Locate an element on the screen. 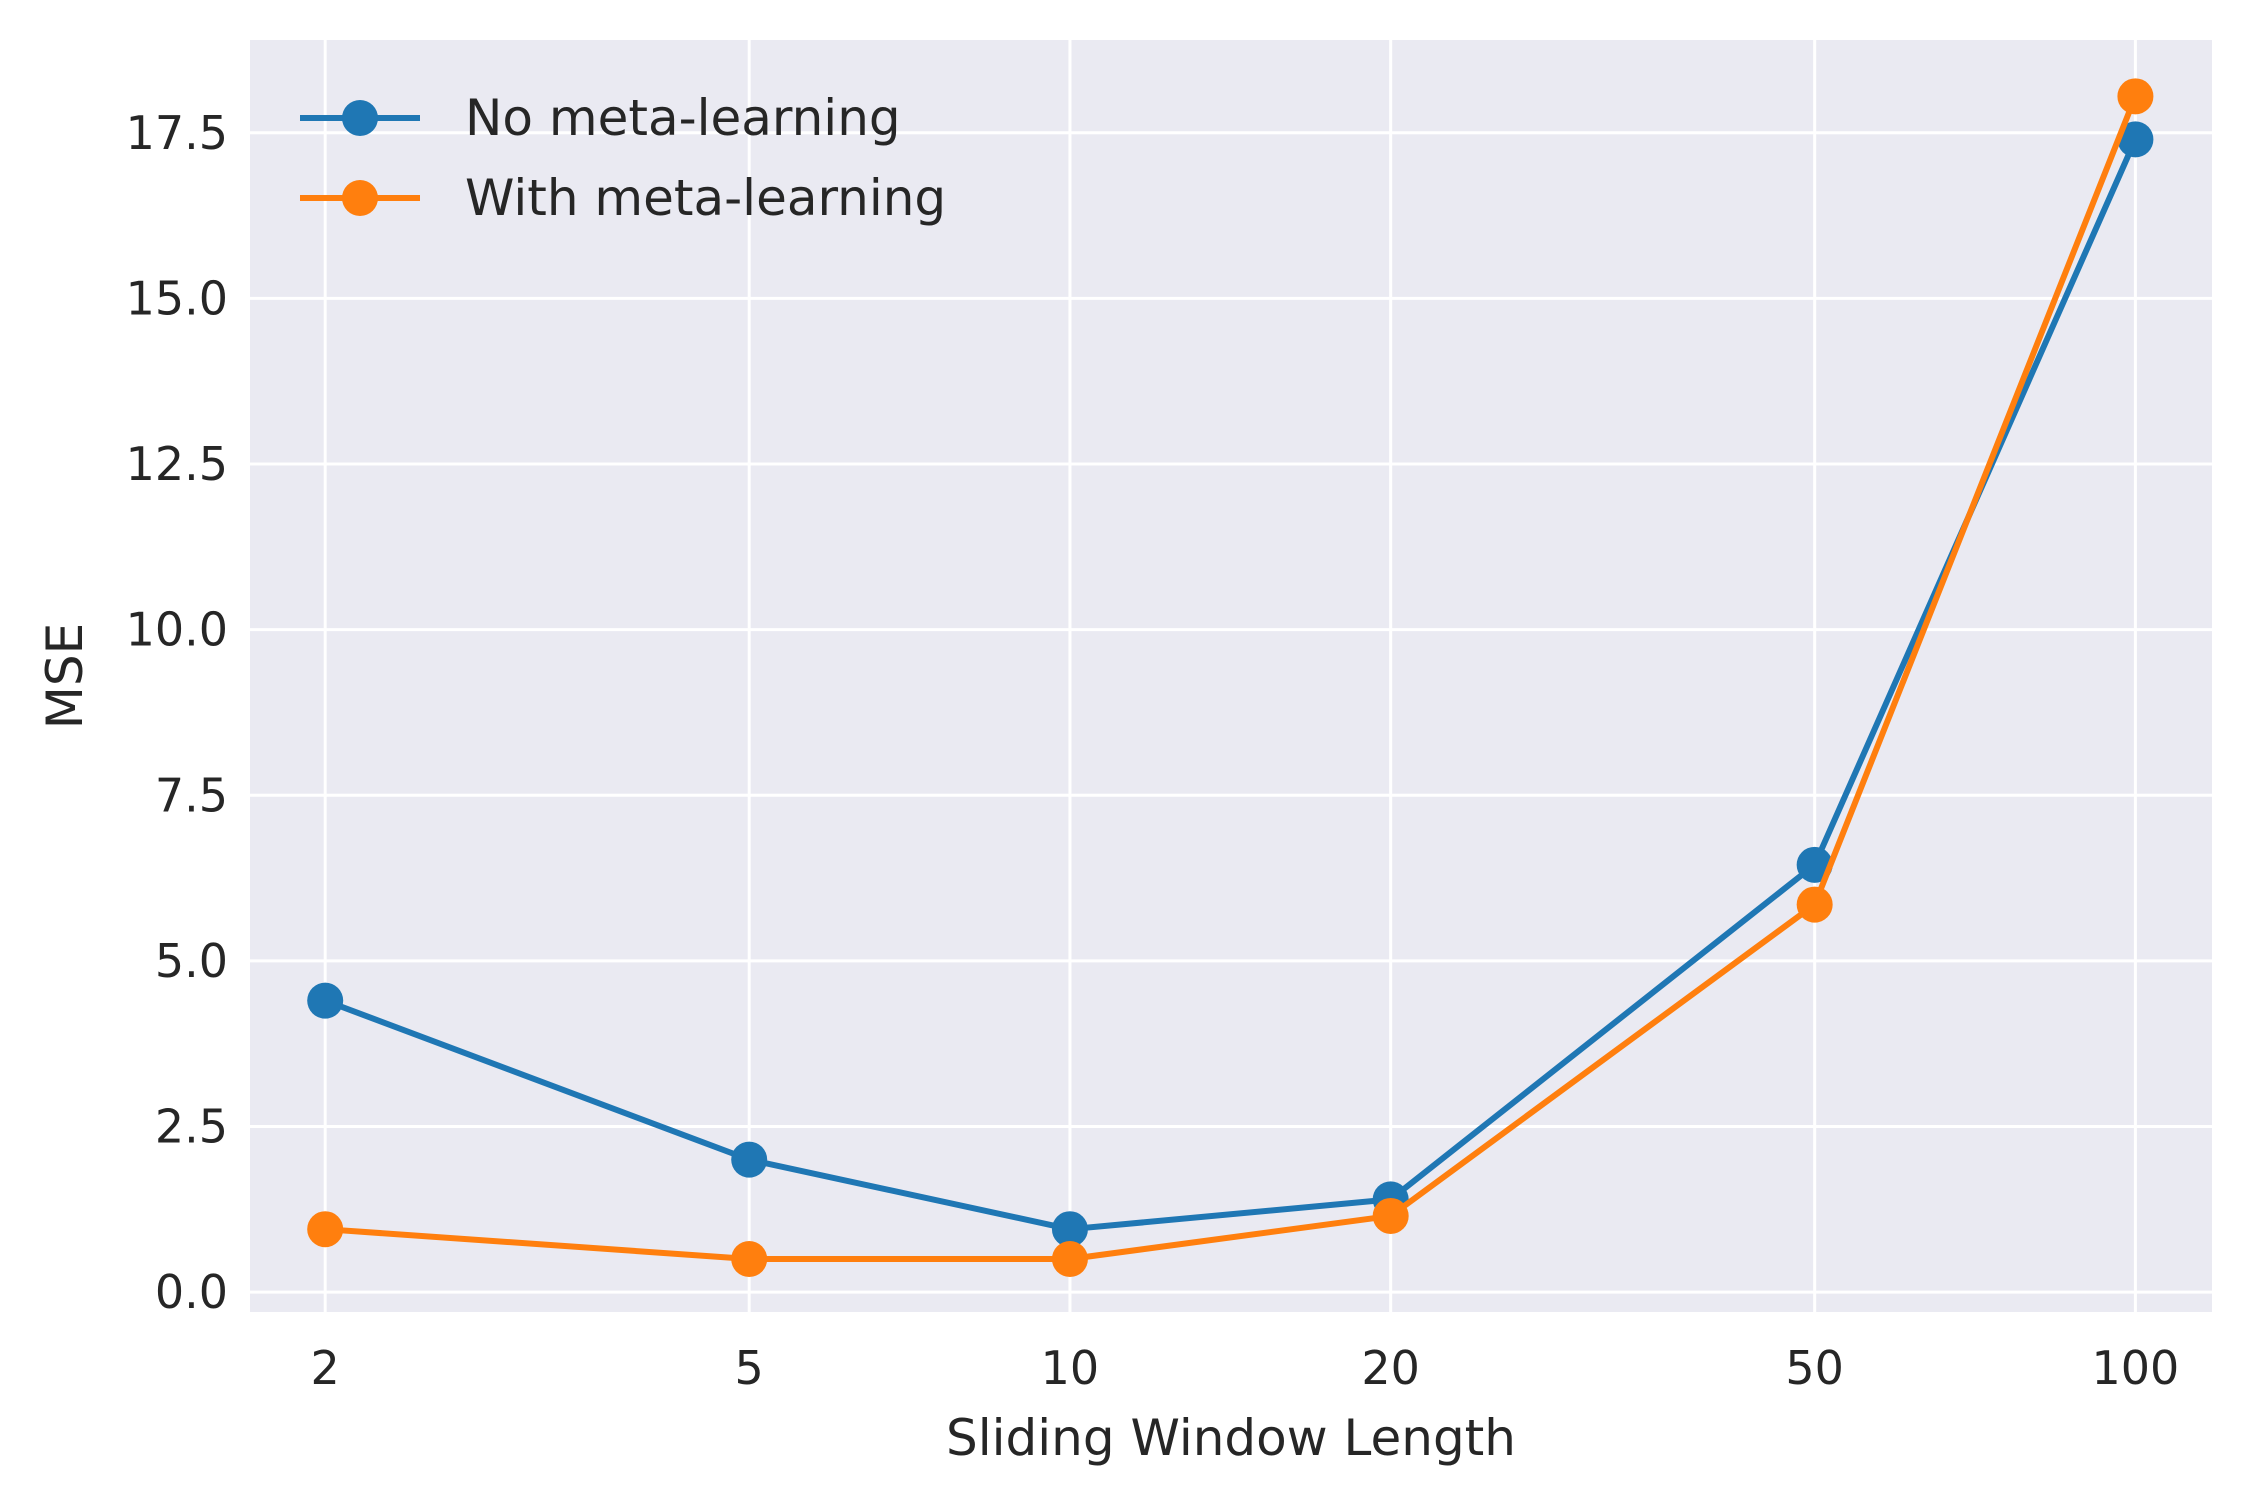 This screenshot has height=1495, width=2249. legend: No meta-learning With meta-learning is located at coordinates (623, 158).